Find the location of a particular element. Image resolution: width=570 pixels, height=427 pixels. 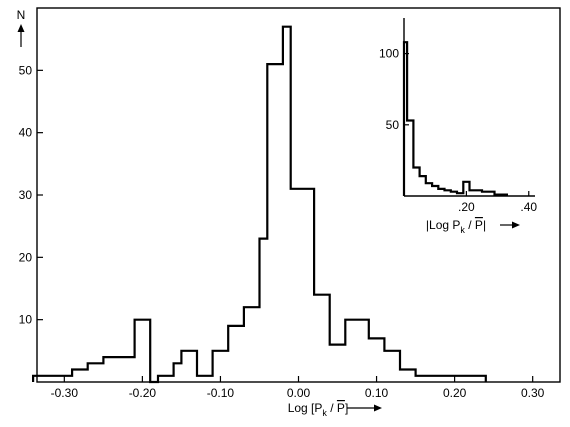

x-axis-label: Log [Pk / P] is located at coordinates (318, 409).